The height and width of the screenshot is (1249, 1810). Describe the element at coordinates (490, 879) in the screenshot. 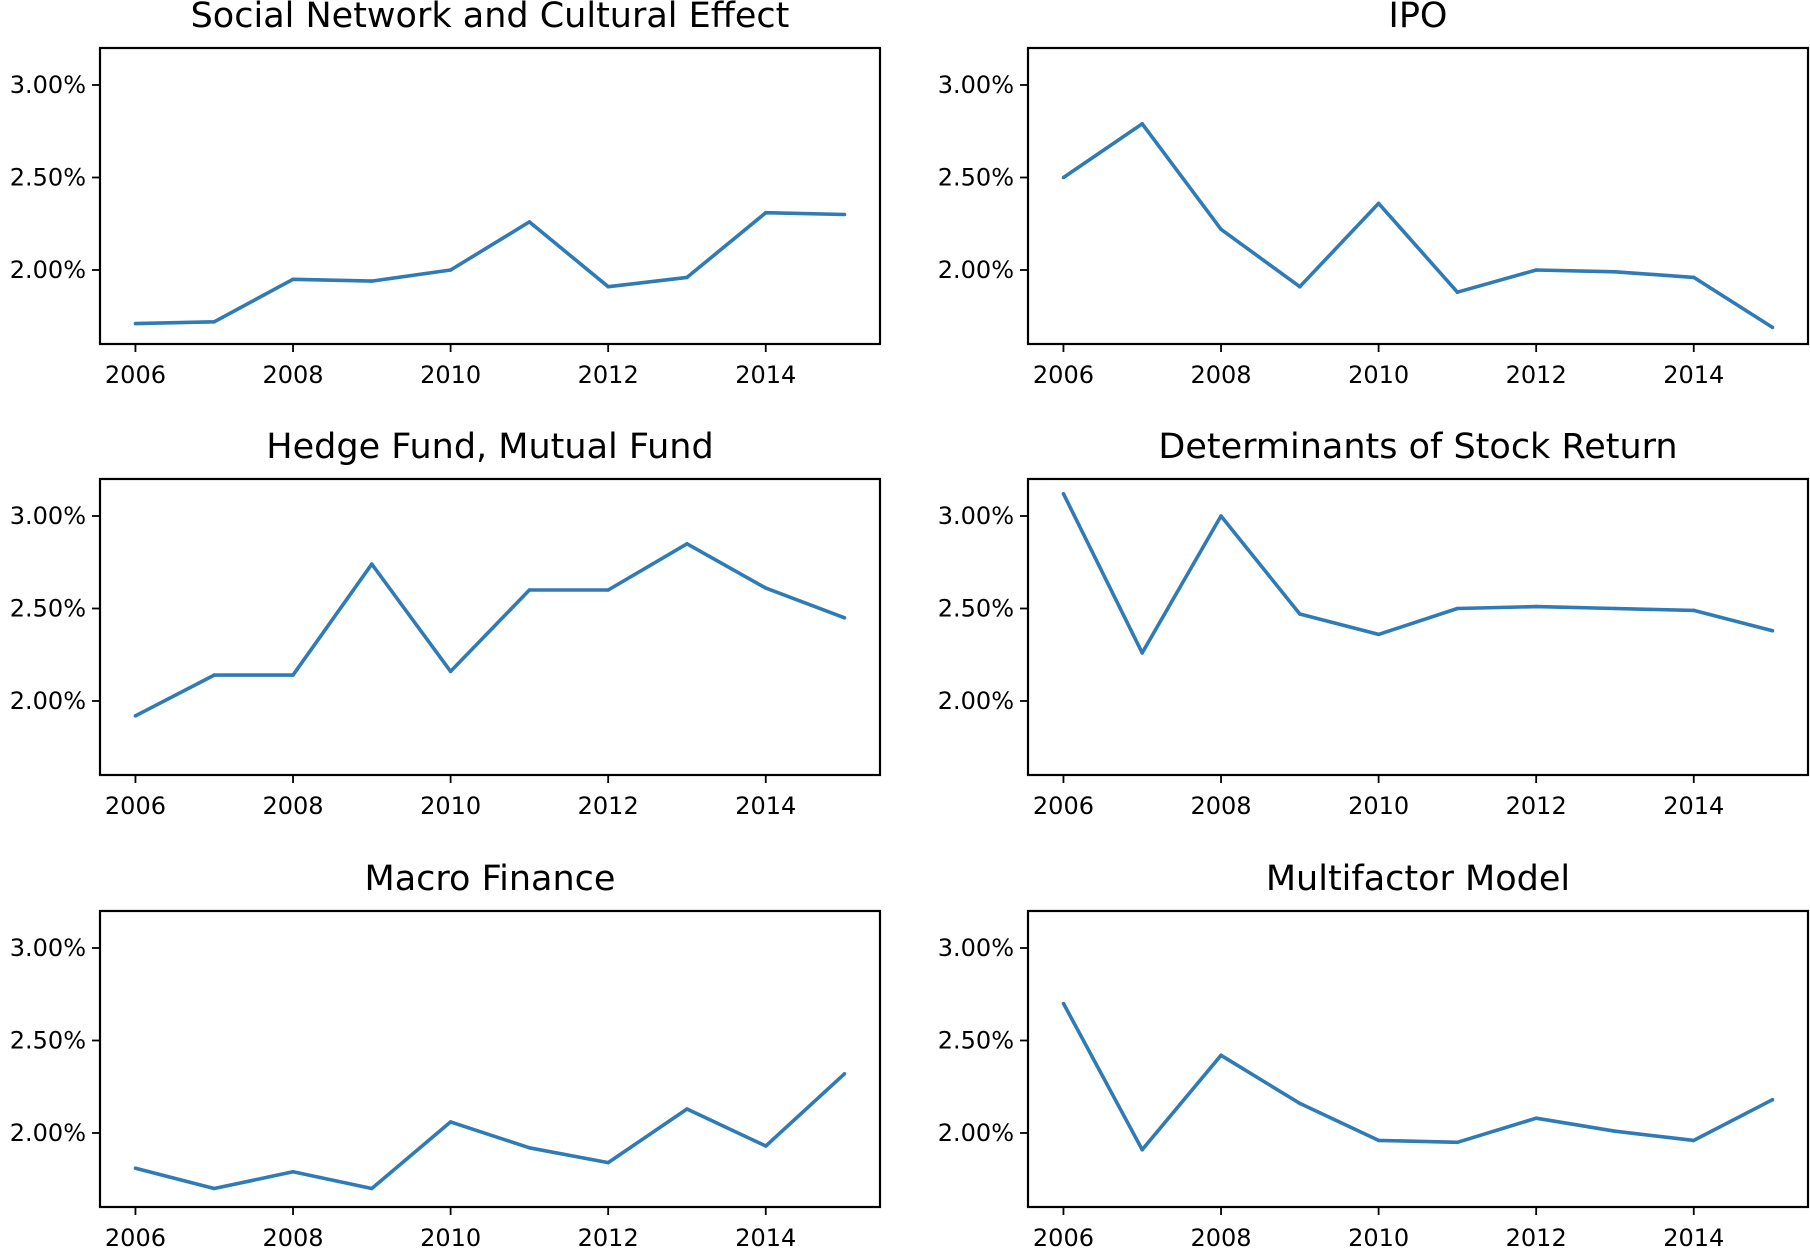

I see `panel-title: Macro Finance` at that location.